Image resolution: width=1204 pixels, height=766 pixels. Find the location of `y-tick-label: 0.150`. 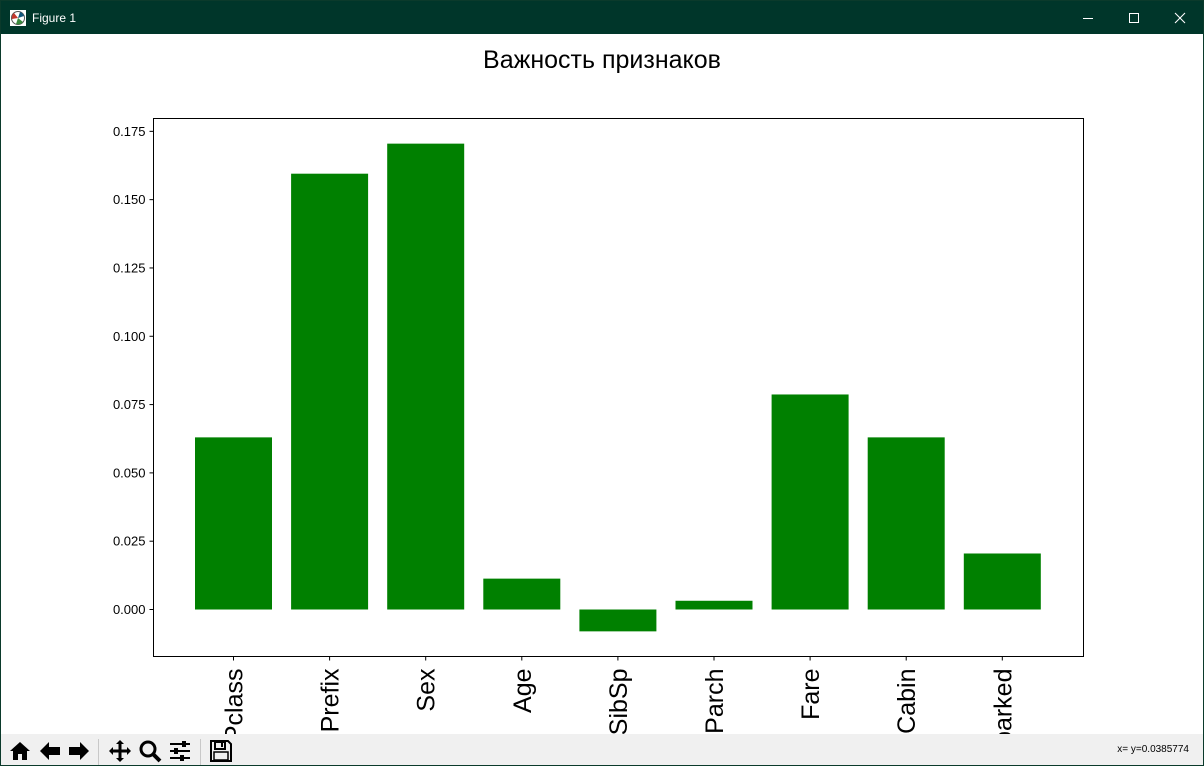

y-tick-label: 0.150 is located at coordinates (129, 199).